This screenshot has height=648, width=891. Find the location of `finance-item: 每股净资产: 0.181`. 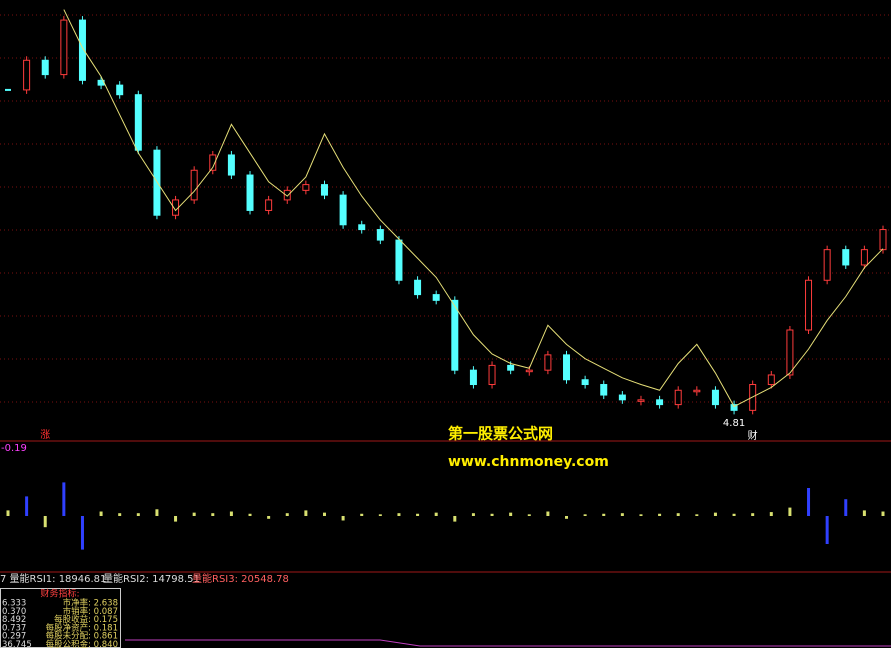

finance-item: 每股净资产: 0.181 is located at coordinates (82, 627).